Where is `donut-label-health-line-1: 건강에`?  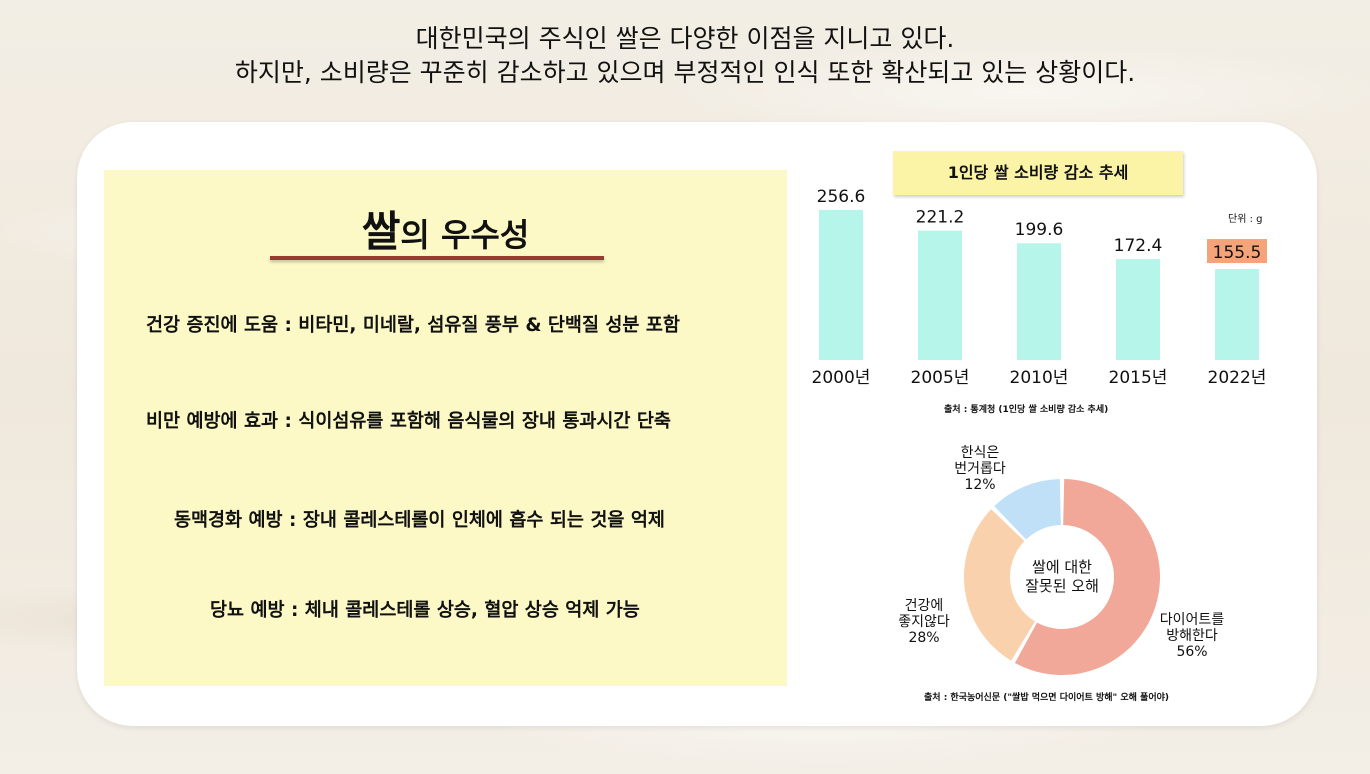 donut-label-health-line-1: 건강에 is located at coordinates (924, 606).